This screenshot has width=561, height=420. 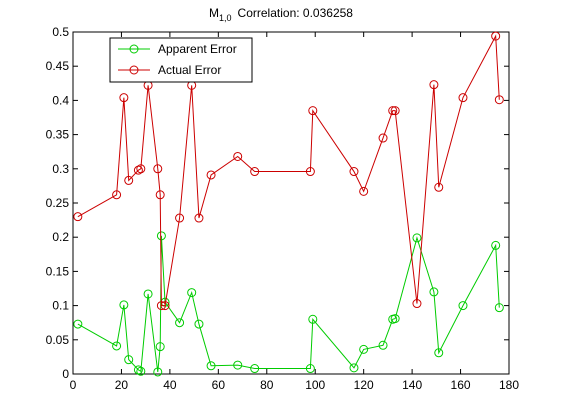 What do you see at coordinates (315, 385) in the screenshot?
I see `x-tick-label: 100` at bounding box center [315, 385].